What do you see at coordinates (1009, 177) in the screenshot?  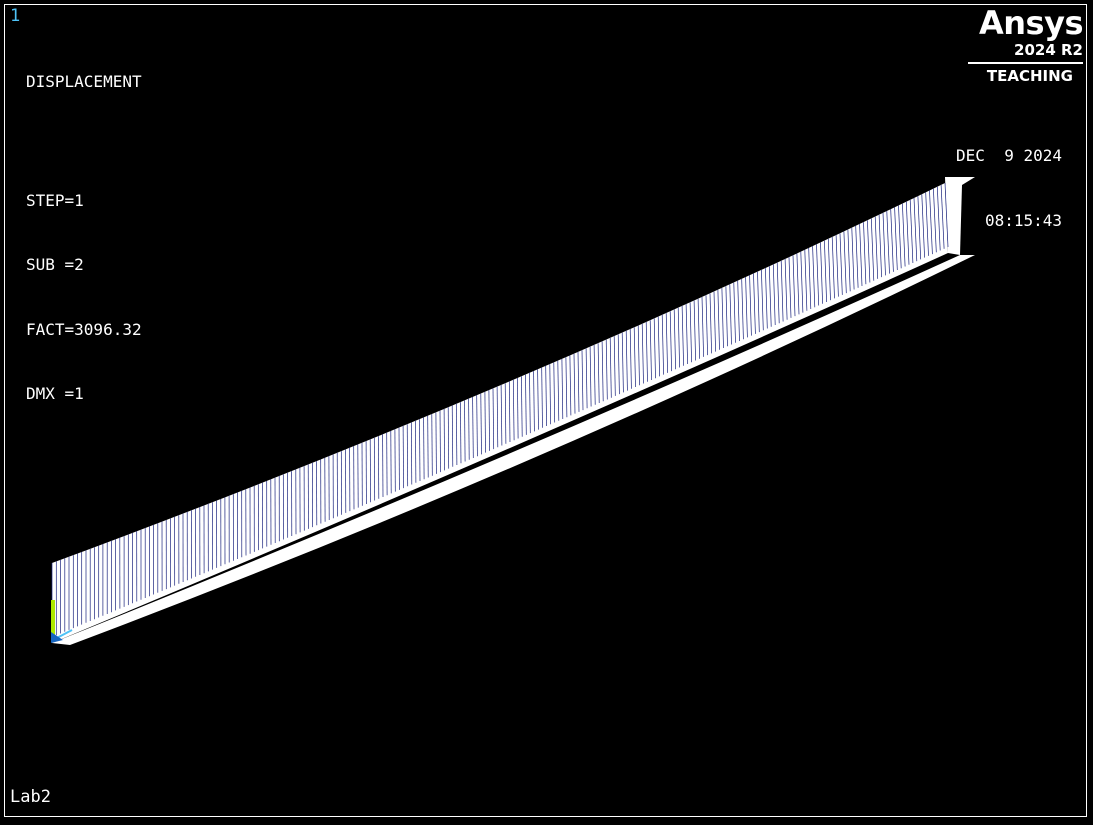 I see `plot-datetime: DEC 9 2024 08:15:43` at bounding box center [1009, 177].